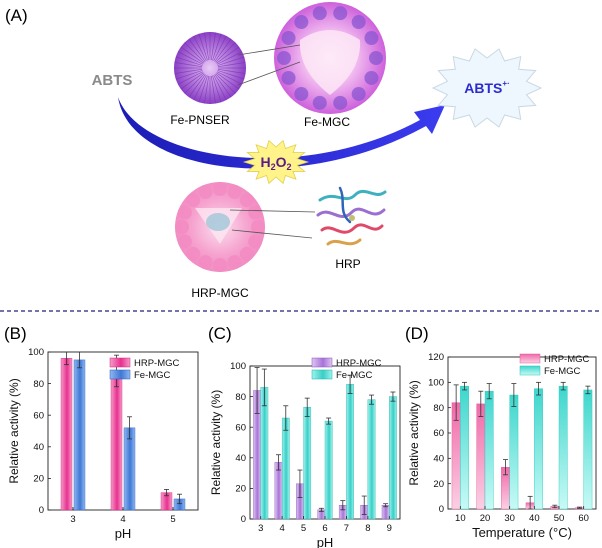 The height and width of the screenshot is (548, 602). Describe the element at coordinates (389, 528) in the screenshot. I see `x-tick-label: 9` at that location.